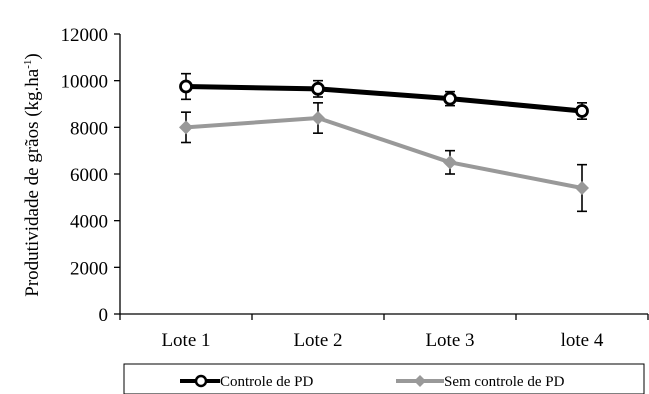 The width and height of the screenshot is (649, 394). What do you see at coordinates (104, 315) in the screenshot?
I see `y-tick-label: 0` at bounding box center [104, 315].